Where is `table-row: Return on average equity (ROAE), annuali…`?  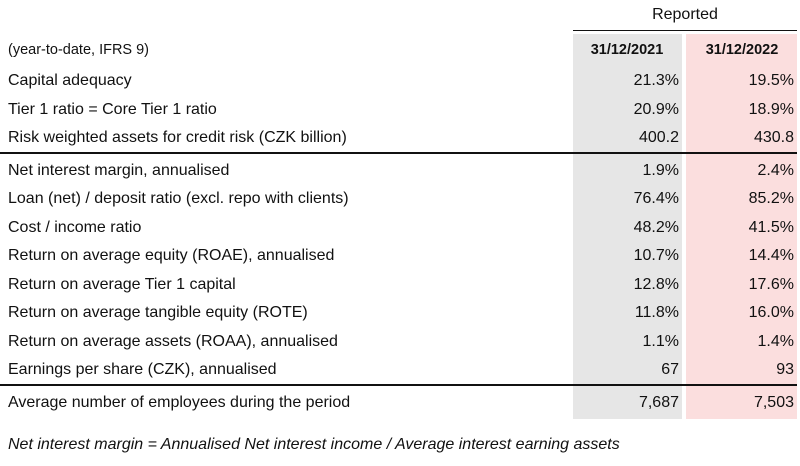 table-row: Return on average equity (ROAE), annuali… is located at coordinates (400, 255).